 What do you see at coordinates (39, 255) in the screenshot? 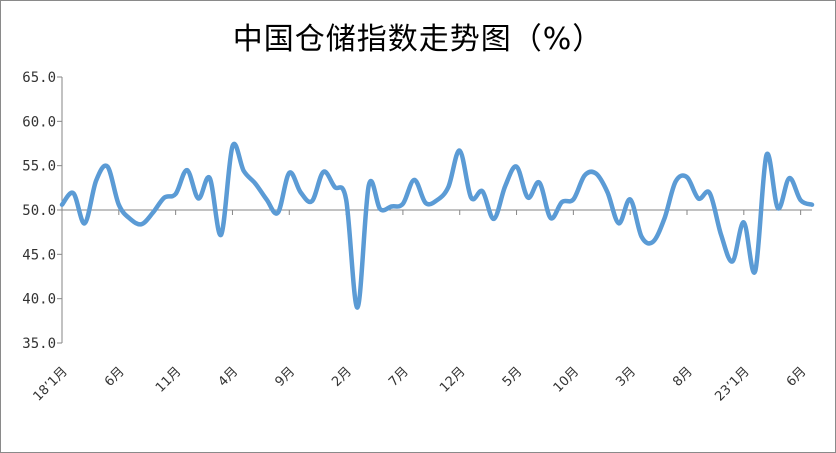
I see `y-tick-label: 45.0` at bounding box center [39, 255].